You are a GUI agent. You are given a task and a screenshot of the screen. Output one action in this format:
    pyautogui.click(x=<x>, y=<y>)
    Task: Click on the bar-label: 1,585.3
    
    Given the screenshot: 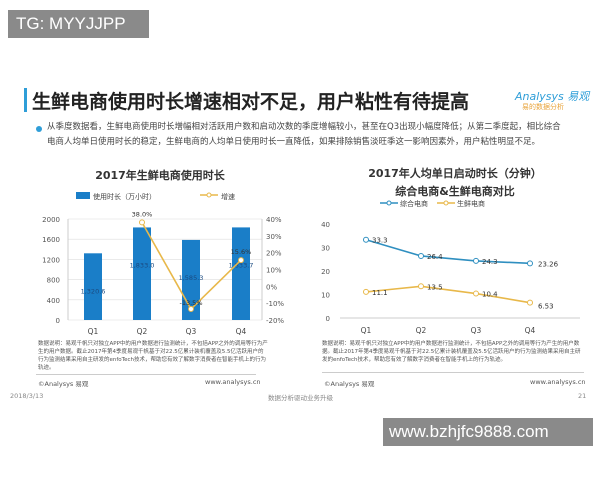 What is the action you would take?
    pyautogui.click(x=191, y=278)
    